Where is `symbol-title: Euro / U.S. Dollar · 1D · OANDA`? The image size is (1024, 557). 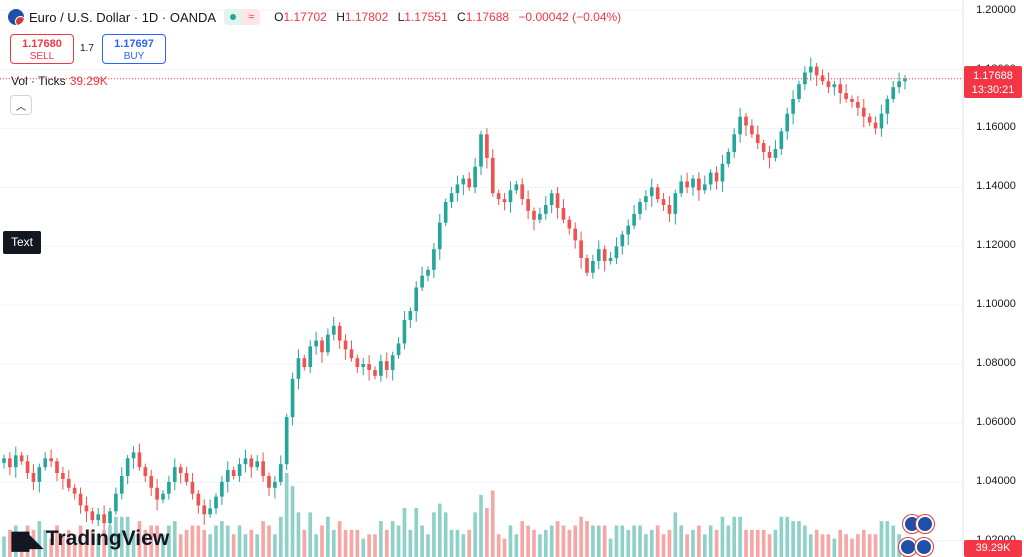 symbol-title: Euro / U.S. Dollar · 1D · OANDA is located at coordinates (123, 17).